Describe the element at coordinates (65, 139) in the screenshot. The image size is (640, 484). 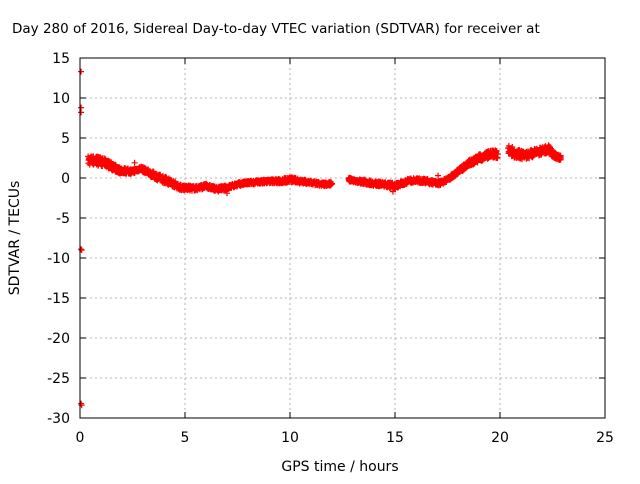
I see `y-tick-label: 5` at that location.